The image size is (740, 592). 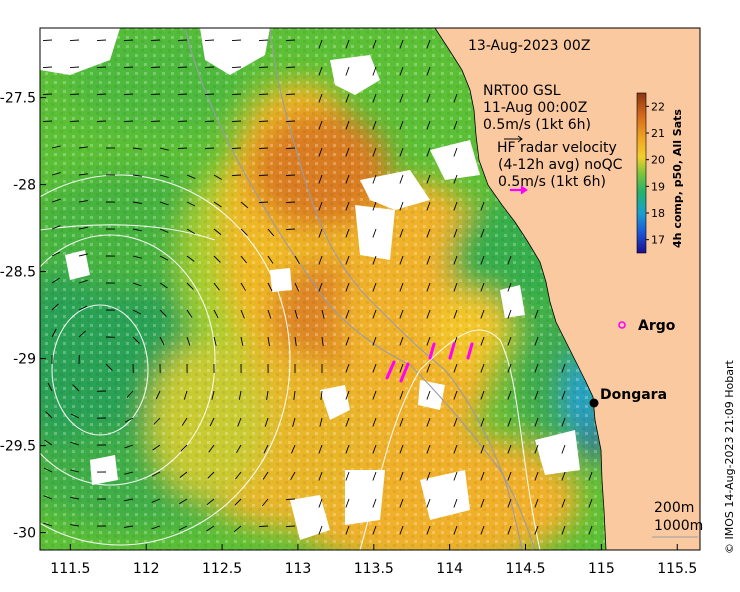 What do you see at coordinates (647, 326) in the screenshot?
I see `argo-marker: Argo` at bounding box center [647, 326].